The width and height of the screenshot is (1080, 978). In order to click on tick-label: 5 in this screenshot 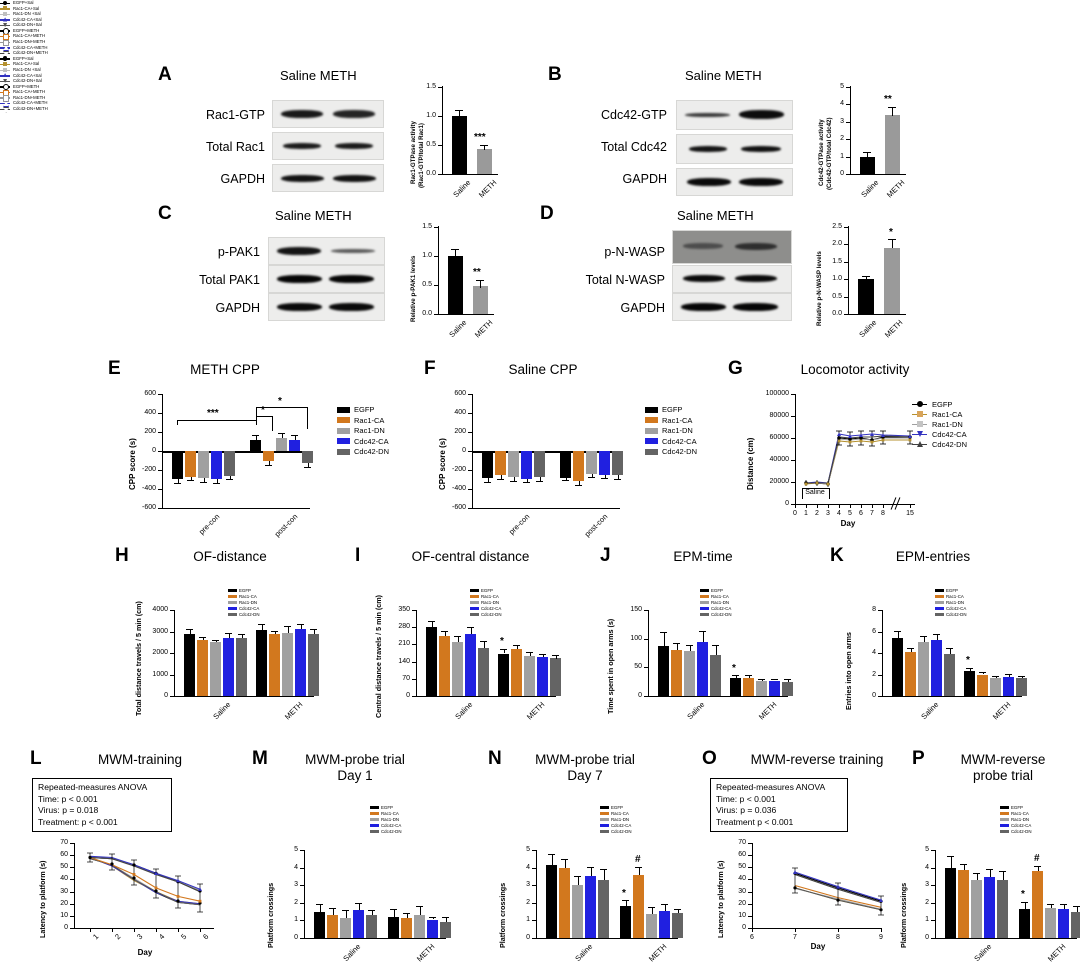, I will do `click(528, 849)`.